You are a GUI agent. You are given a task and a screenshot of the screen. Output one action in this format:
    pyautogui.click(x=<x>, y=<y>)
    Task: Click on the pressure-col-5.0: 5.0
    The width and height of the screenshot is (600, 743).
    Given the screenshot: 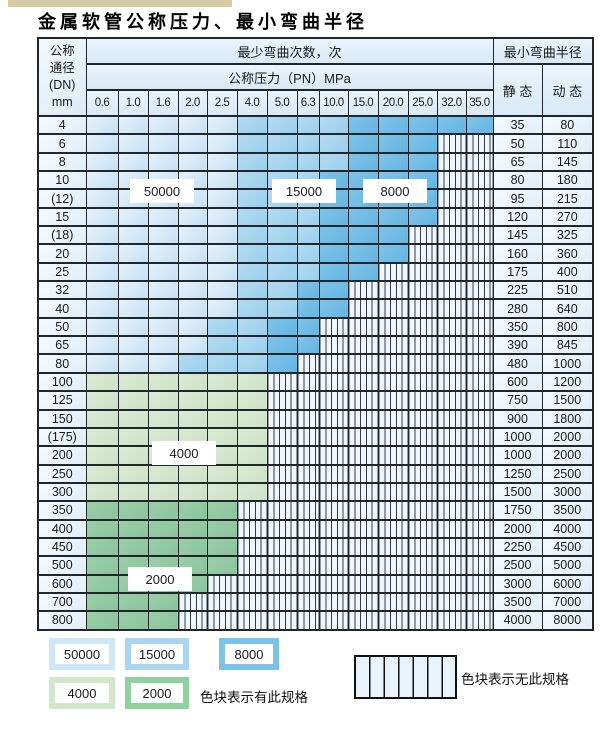 What is the action you would take?
    pyautogui.click(x=282, y=103)
    